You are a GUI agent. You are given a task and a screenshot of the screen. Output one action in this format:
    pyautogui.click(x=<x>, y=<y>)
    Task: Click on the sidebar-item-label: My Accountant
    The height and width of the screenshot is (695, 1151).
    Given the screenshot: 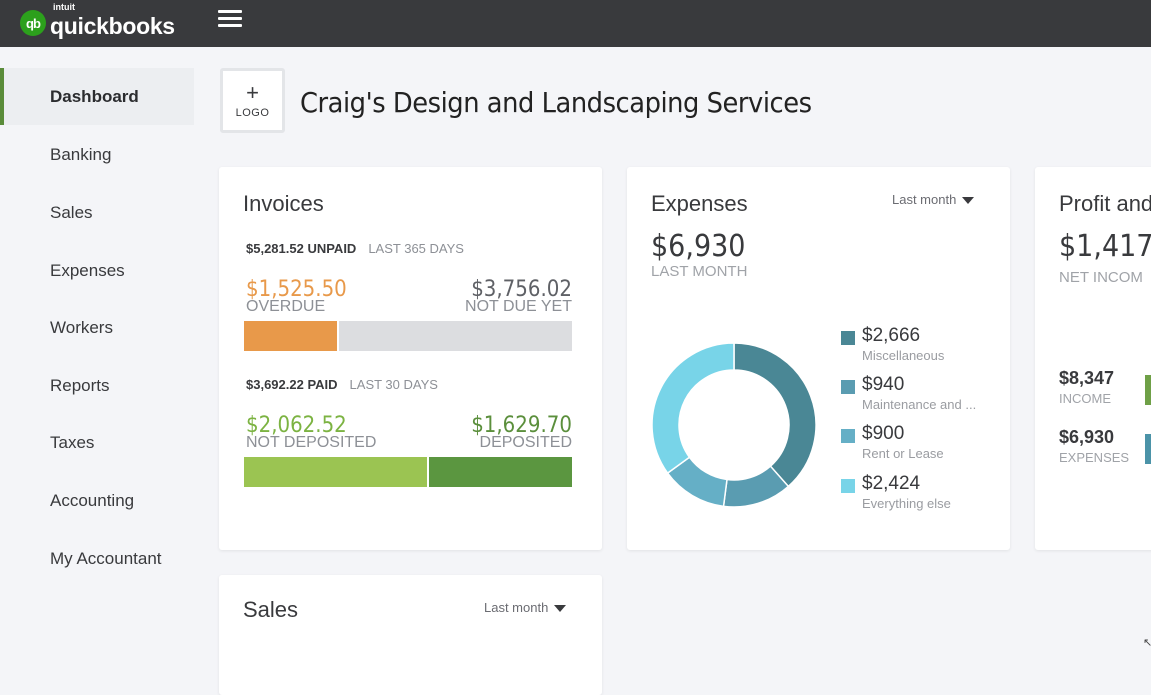 What is the action you would take?
    pyautogui.click(x=106, y=558)
    